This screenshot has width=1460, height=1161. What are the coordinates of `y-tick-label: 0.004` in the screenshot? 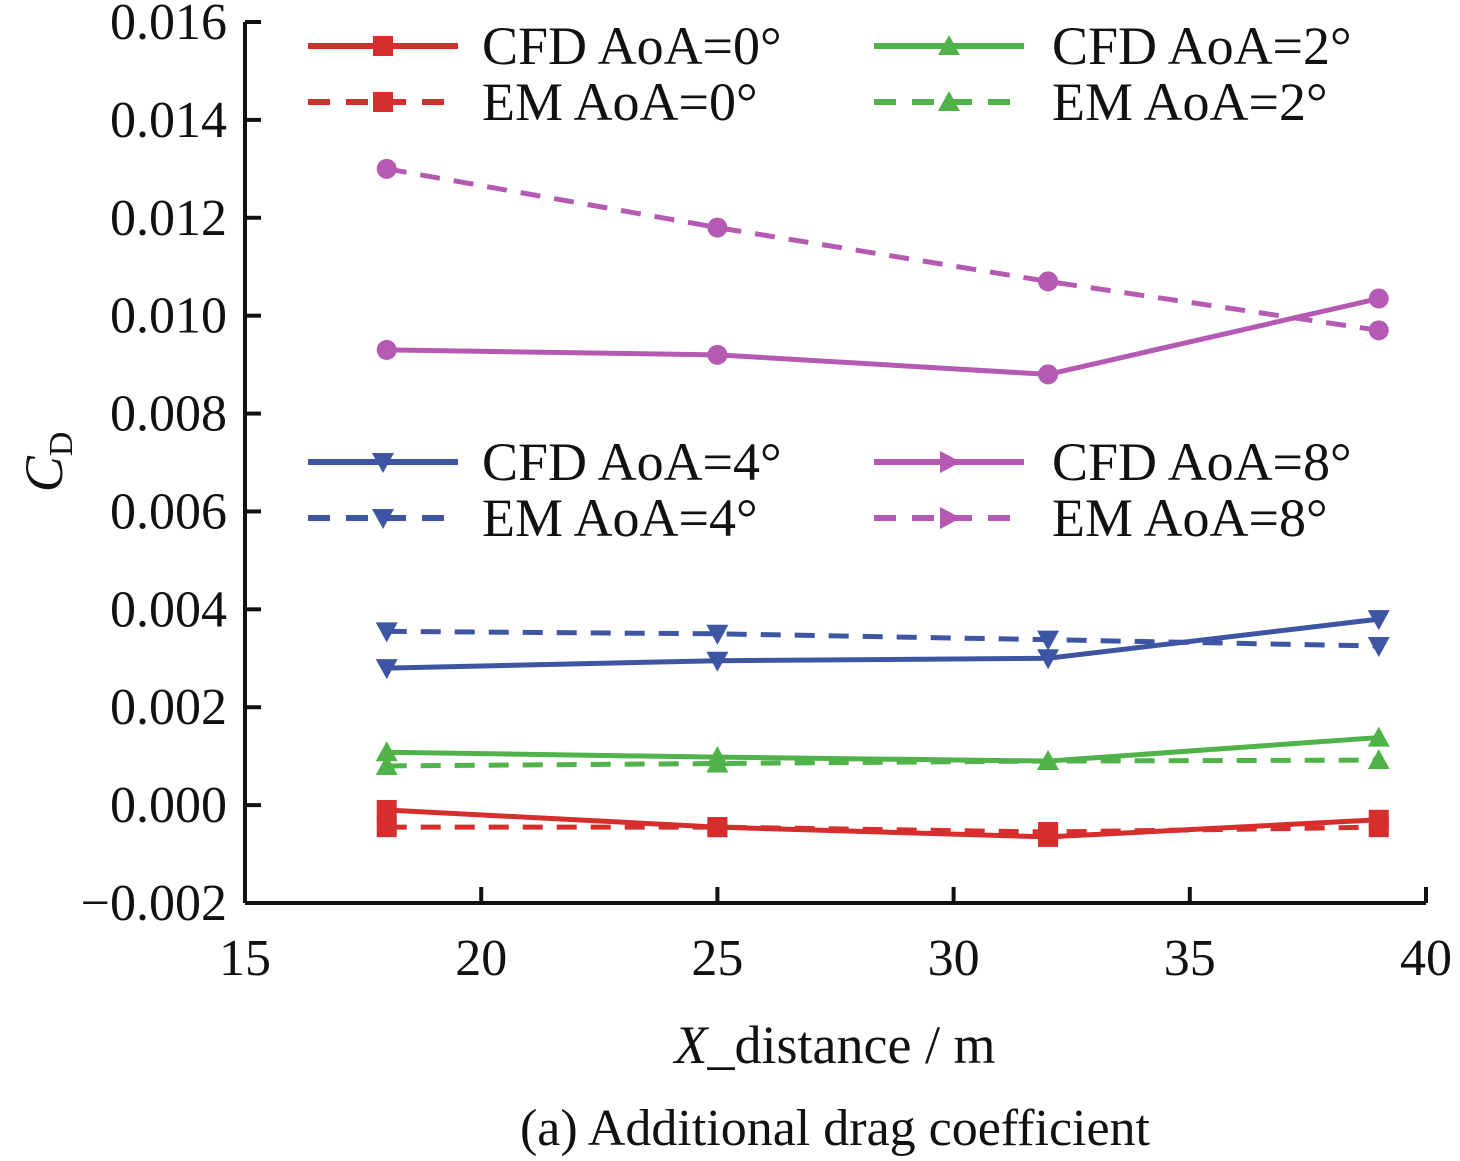 It's located at (168, 609).